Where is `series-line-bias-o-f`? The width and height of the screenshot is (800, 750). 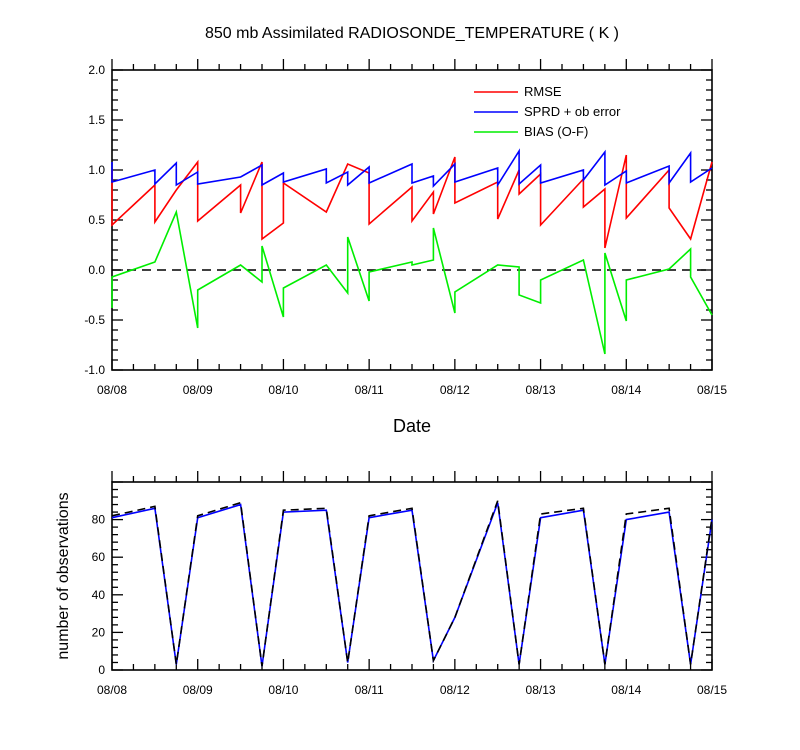 series-line-bias-o-f is located at coordinates (412, 282).